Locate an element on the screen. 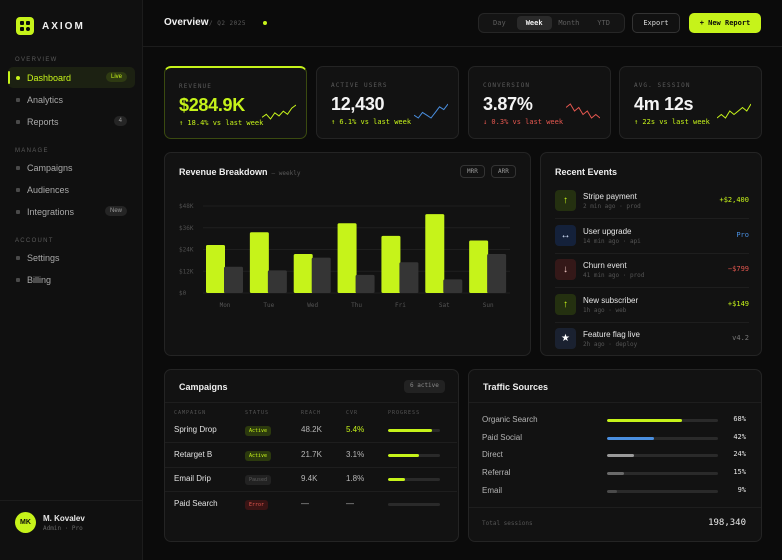  axiom-logo-icon is located at coordinates (25, 26).